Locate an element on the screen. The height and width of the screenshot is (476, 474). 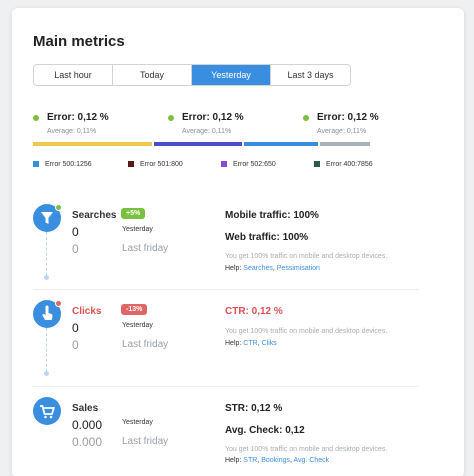
help-link-ctr: CTR is located at coordinates (250, 343).